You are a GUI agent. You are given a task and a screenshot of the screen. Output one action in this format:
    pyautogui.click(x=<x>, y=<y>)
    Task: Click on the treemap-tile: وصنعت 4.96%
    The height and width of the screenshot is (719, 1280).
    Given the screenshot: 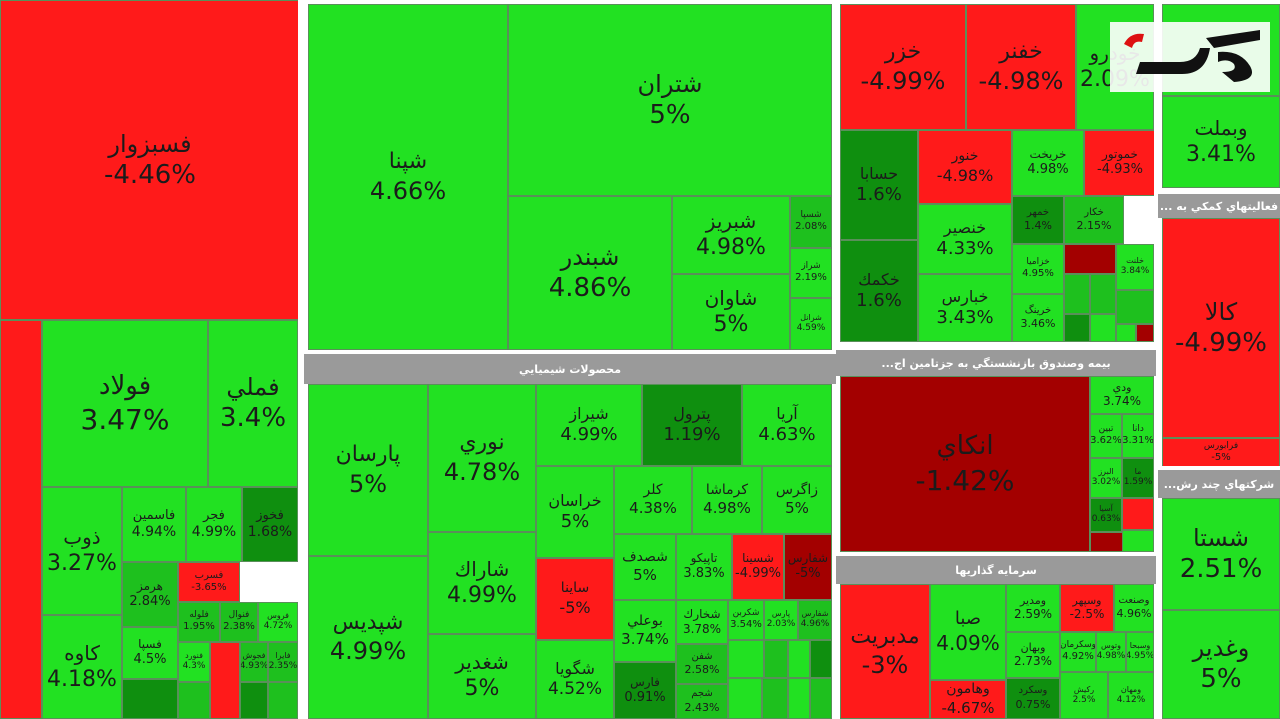 What is the action you would take?
    pyautogui.click(x=1134, y=608)
    